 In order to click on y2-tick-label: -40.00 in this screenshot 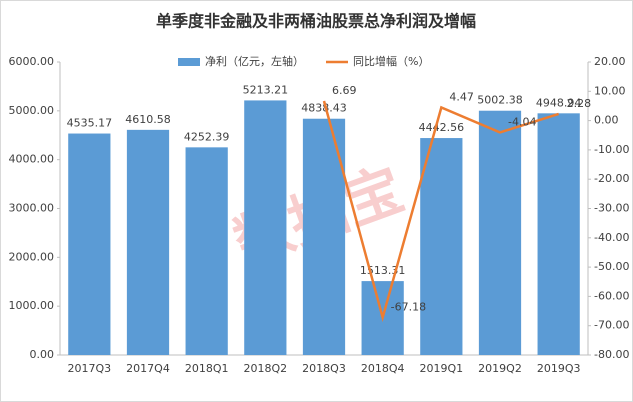, I will do `click(611, 237)`.